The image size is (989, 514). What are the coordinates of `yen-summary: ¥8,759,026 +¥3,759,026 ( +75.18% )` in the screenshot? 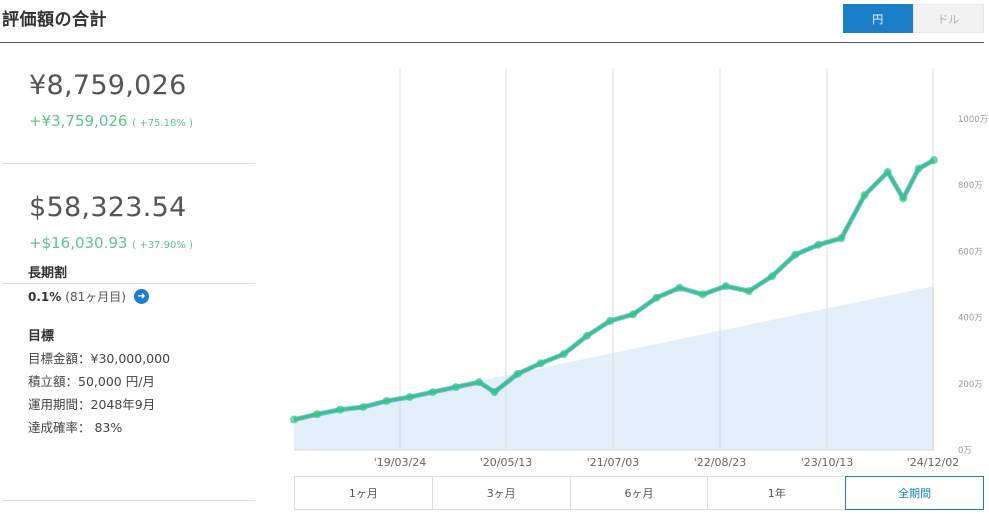 It's located at (129, 104).